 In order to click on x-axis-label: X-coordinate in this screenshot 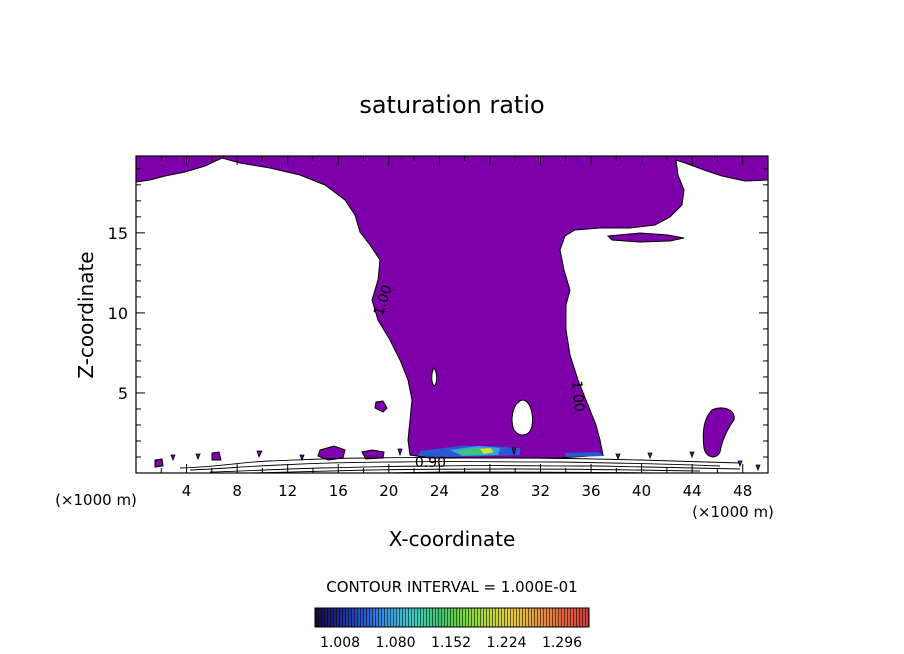, I will do `click(452, 539)`.